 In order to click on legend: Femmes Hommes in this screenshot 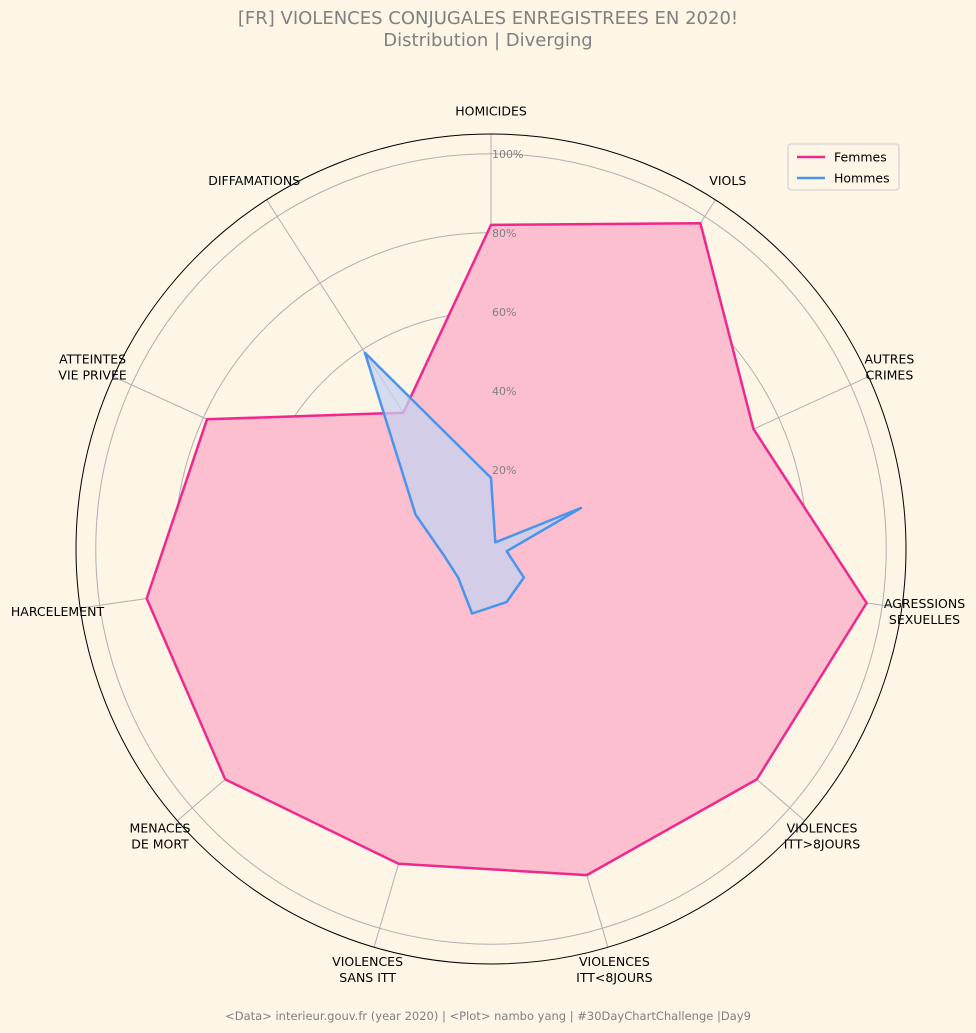, I will do `click(843, 167)`.